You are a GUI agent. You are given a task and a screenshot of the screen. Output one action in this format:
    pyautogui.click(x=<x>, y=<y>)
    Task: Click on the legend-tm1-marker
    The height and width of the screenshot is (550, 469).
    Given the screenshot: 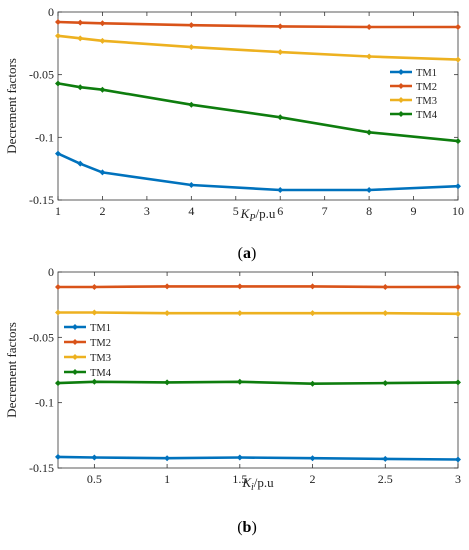 What is the action you would take?
    pyautogui.click(x=401, y=72)
    